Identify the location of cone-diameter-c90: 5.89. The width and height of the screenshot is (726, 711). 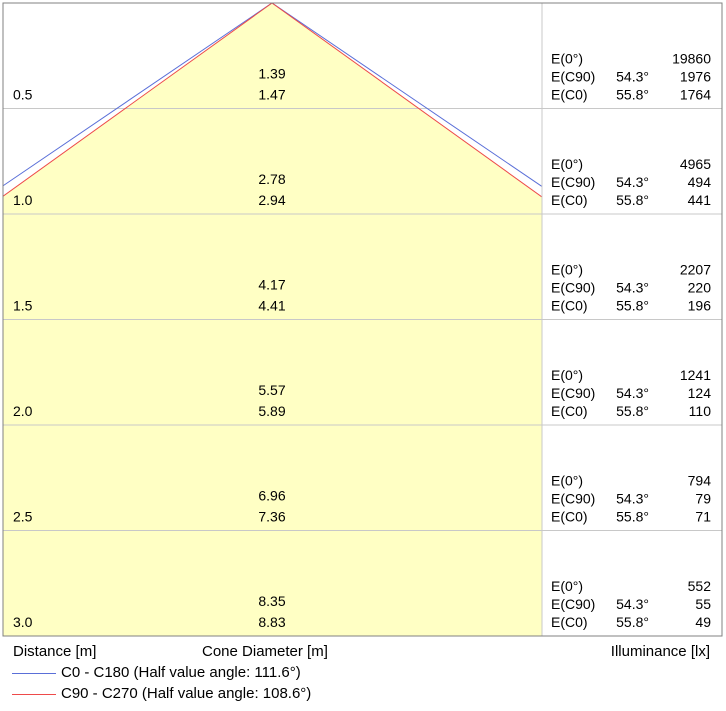
(271, 411).